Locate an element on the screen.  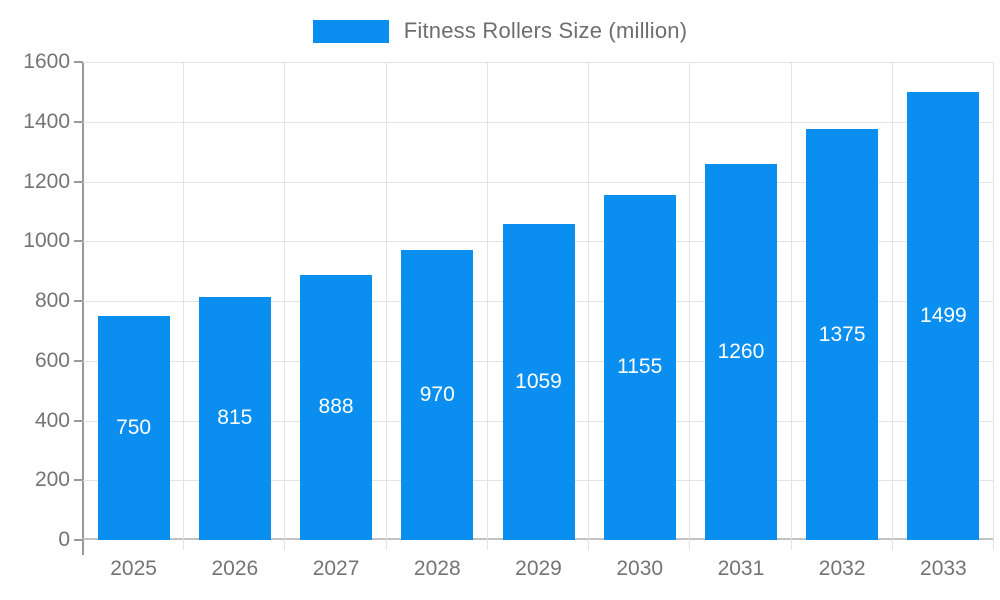
bar-value-label: 815 is located at coordinates (235, 418).